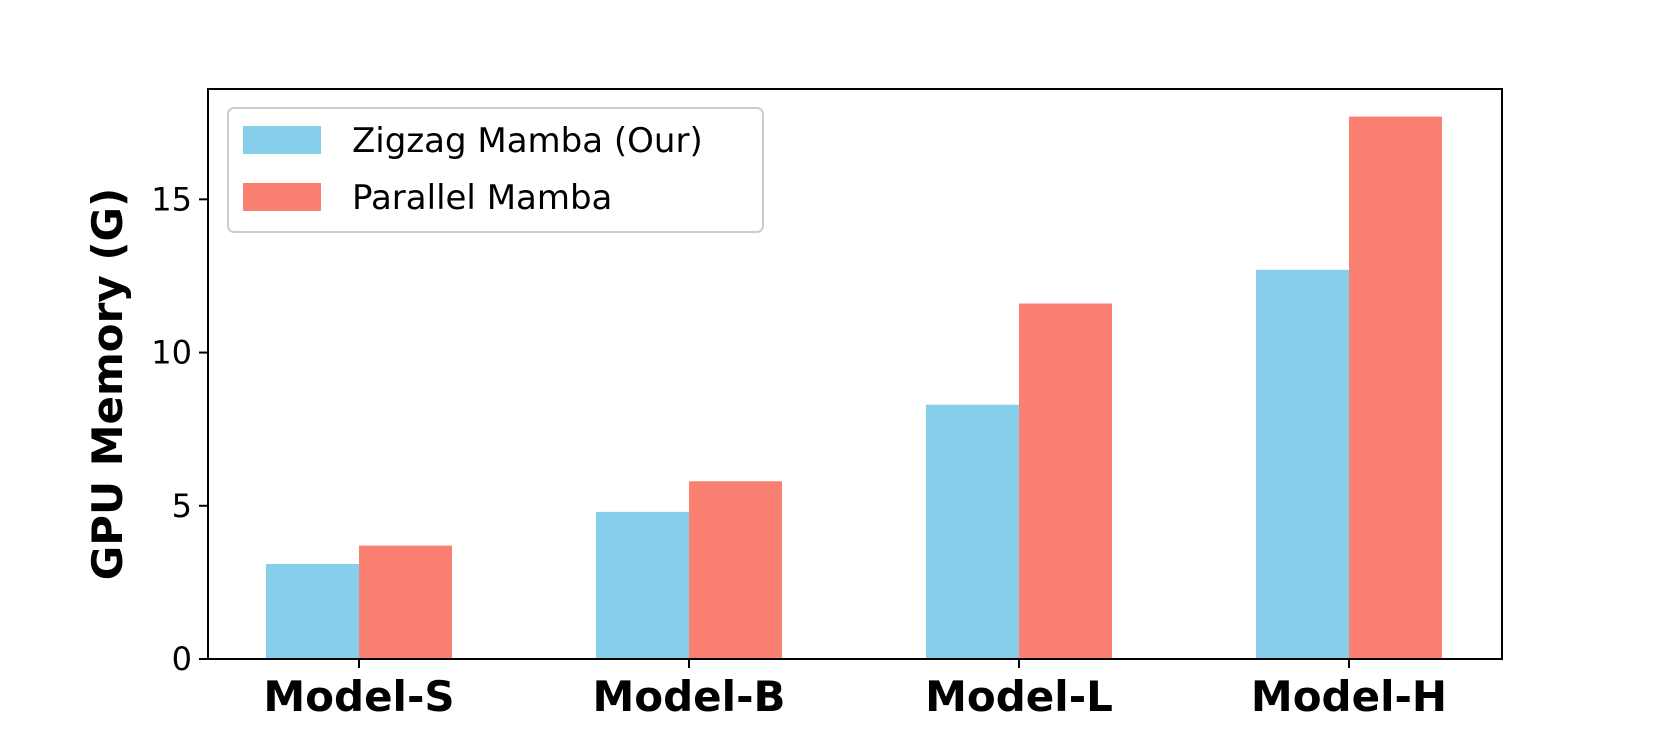  What do you see at coordinates (179, 429) in the screenshot?
I see `y-ticks-layer: 0 5 10 15` at bounding box center [179, 429].